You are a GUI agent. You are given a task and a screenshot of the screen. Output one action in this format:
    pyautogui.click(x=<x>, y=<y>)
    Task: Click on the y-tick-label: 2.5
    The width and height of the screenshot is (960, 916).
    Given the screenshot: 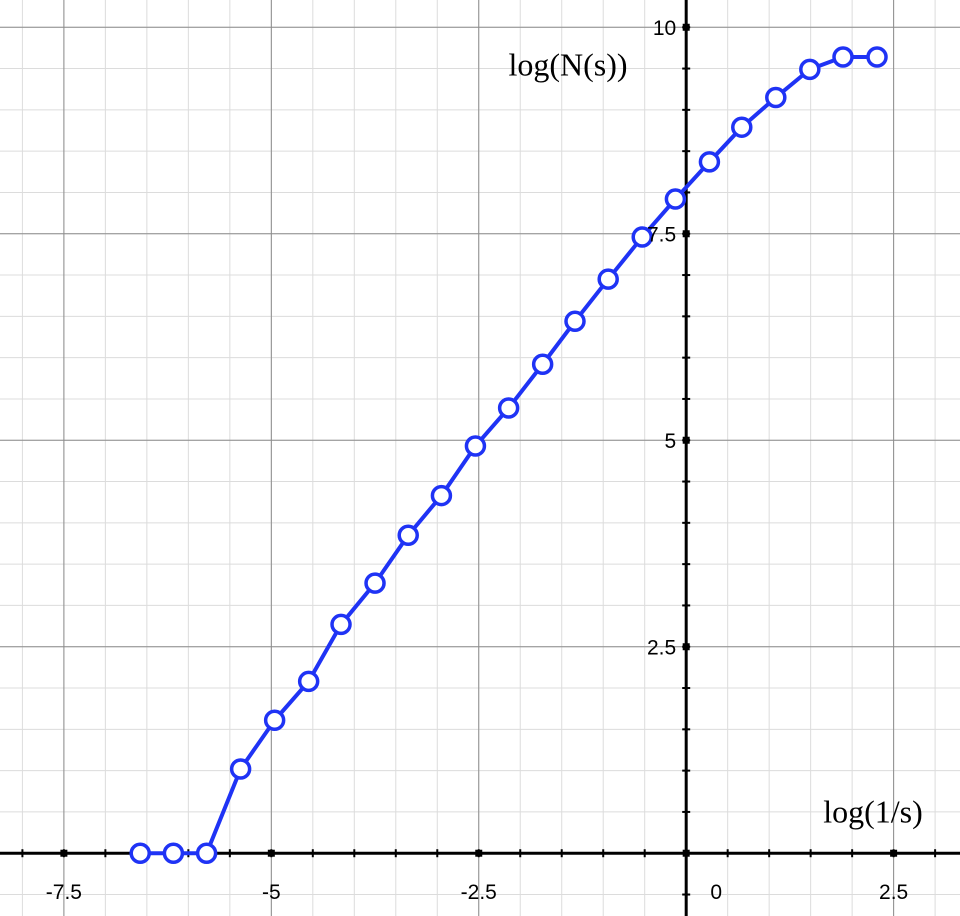 What is the action you would take?
    pyautogui.click(x=661, y=647)
    